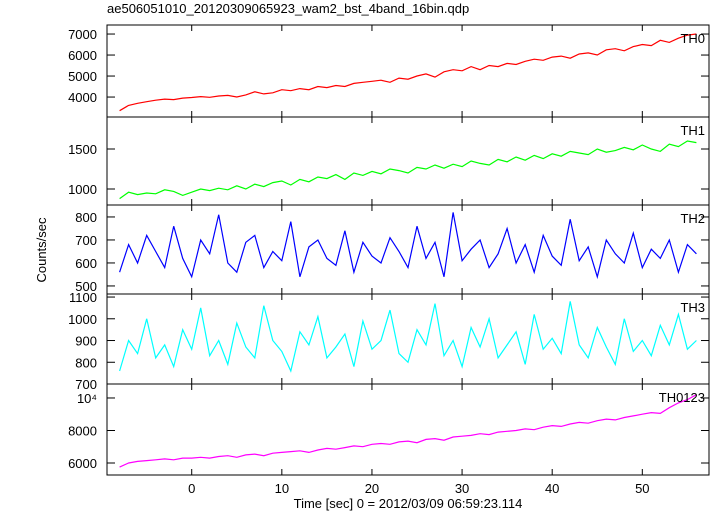 The image size is (717, 521). What do you see at coordinates (682, 397) in the screenshot?
I see `panel-label: TH0123` at bounding box center [682, 397].